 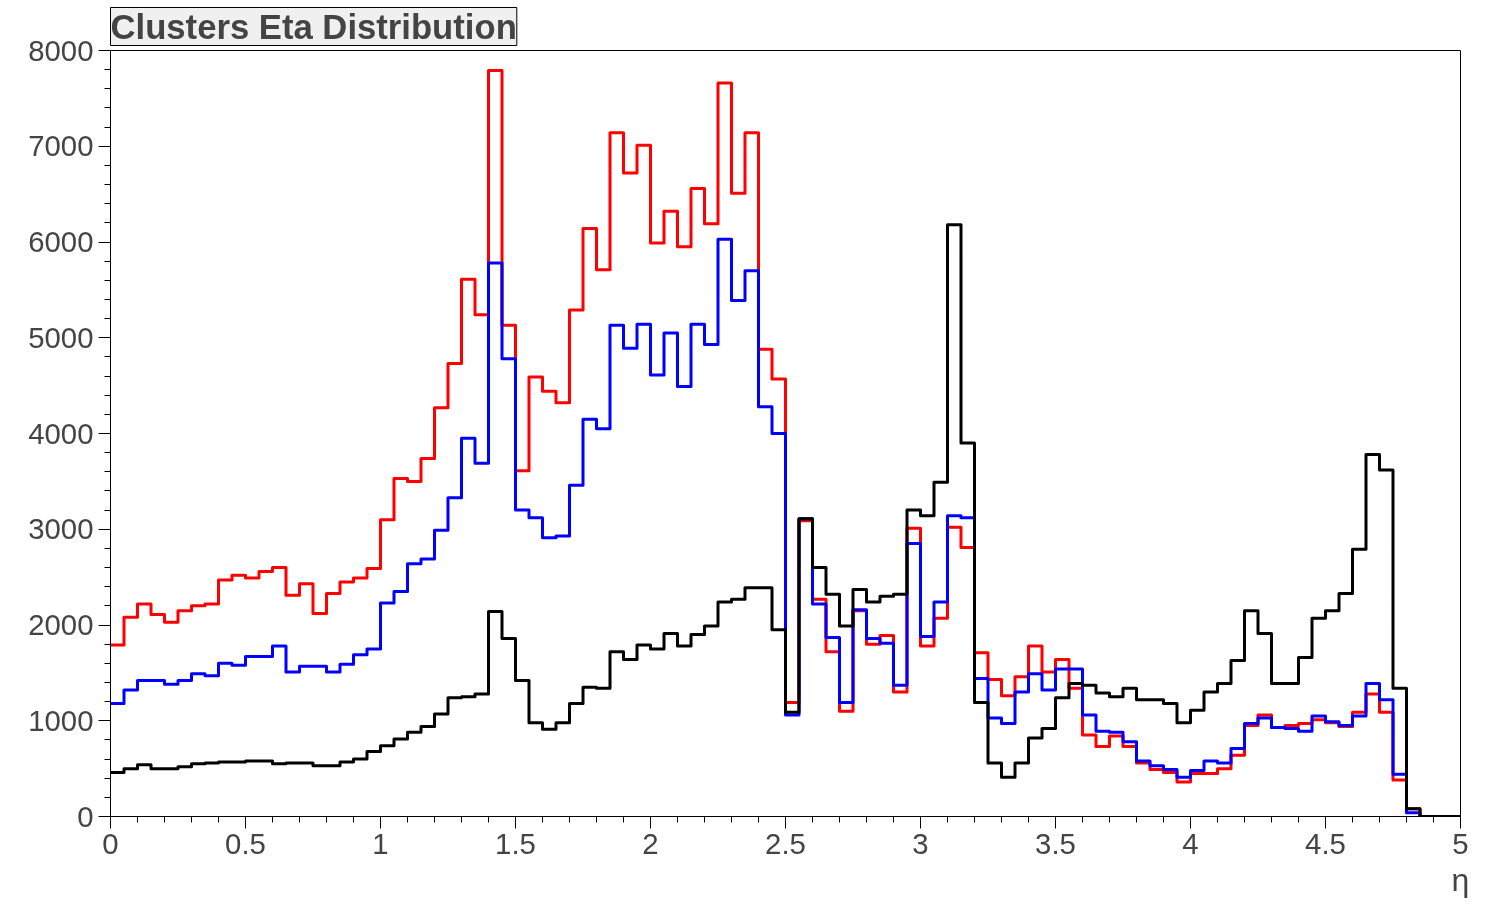 I want to click on y-tick-label: 7000, so click(x=61, y=146).